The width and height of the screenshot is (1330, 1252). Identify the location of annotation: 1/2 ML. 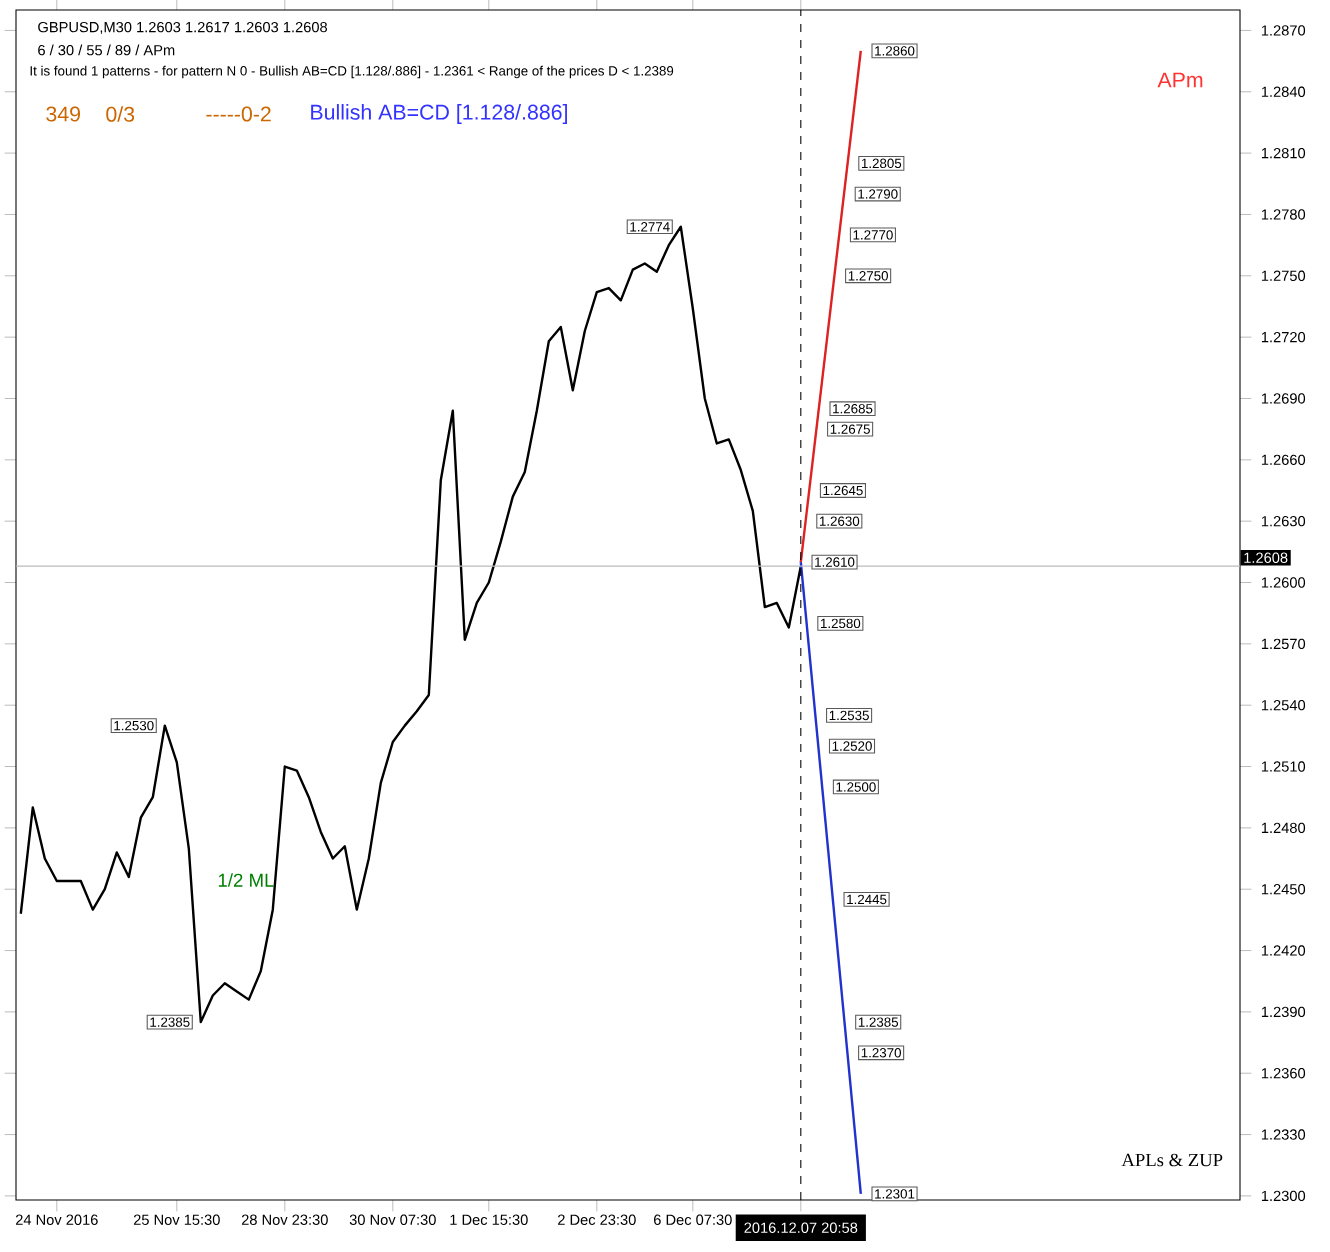
(246, 880).